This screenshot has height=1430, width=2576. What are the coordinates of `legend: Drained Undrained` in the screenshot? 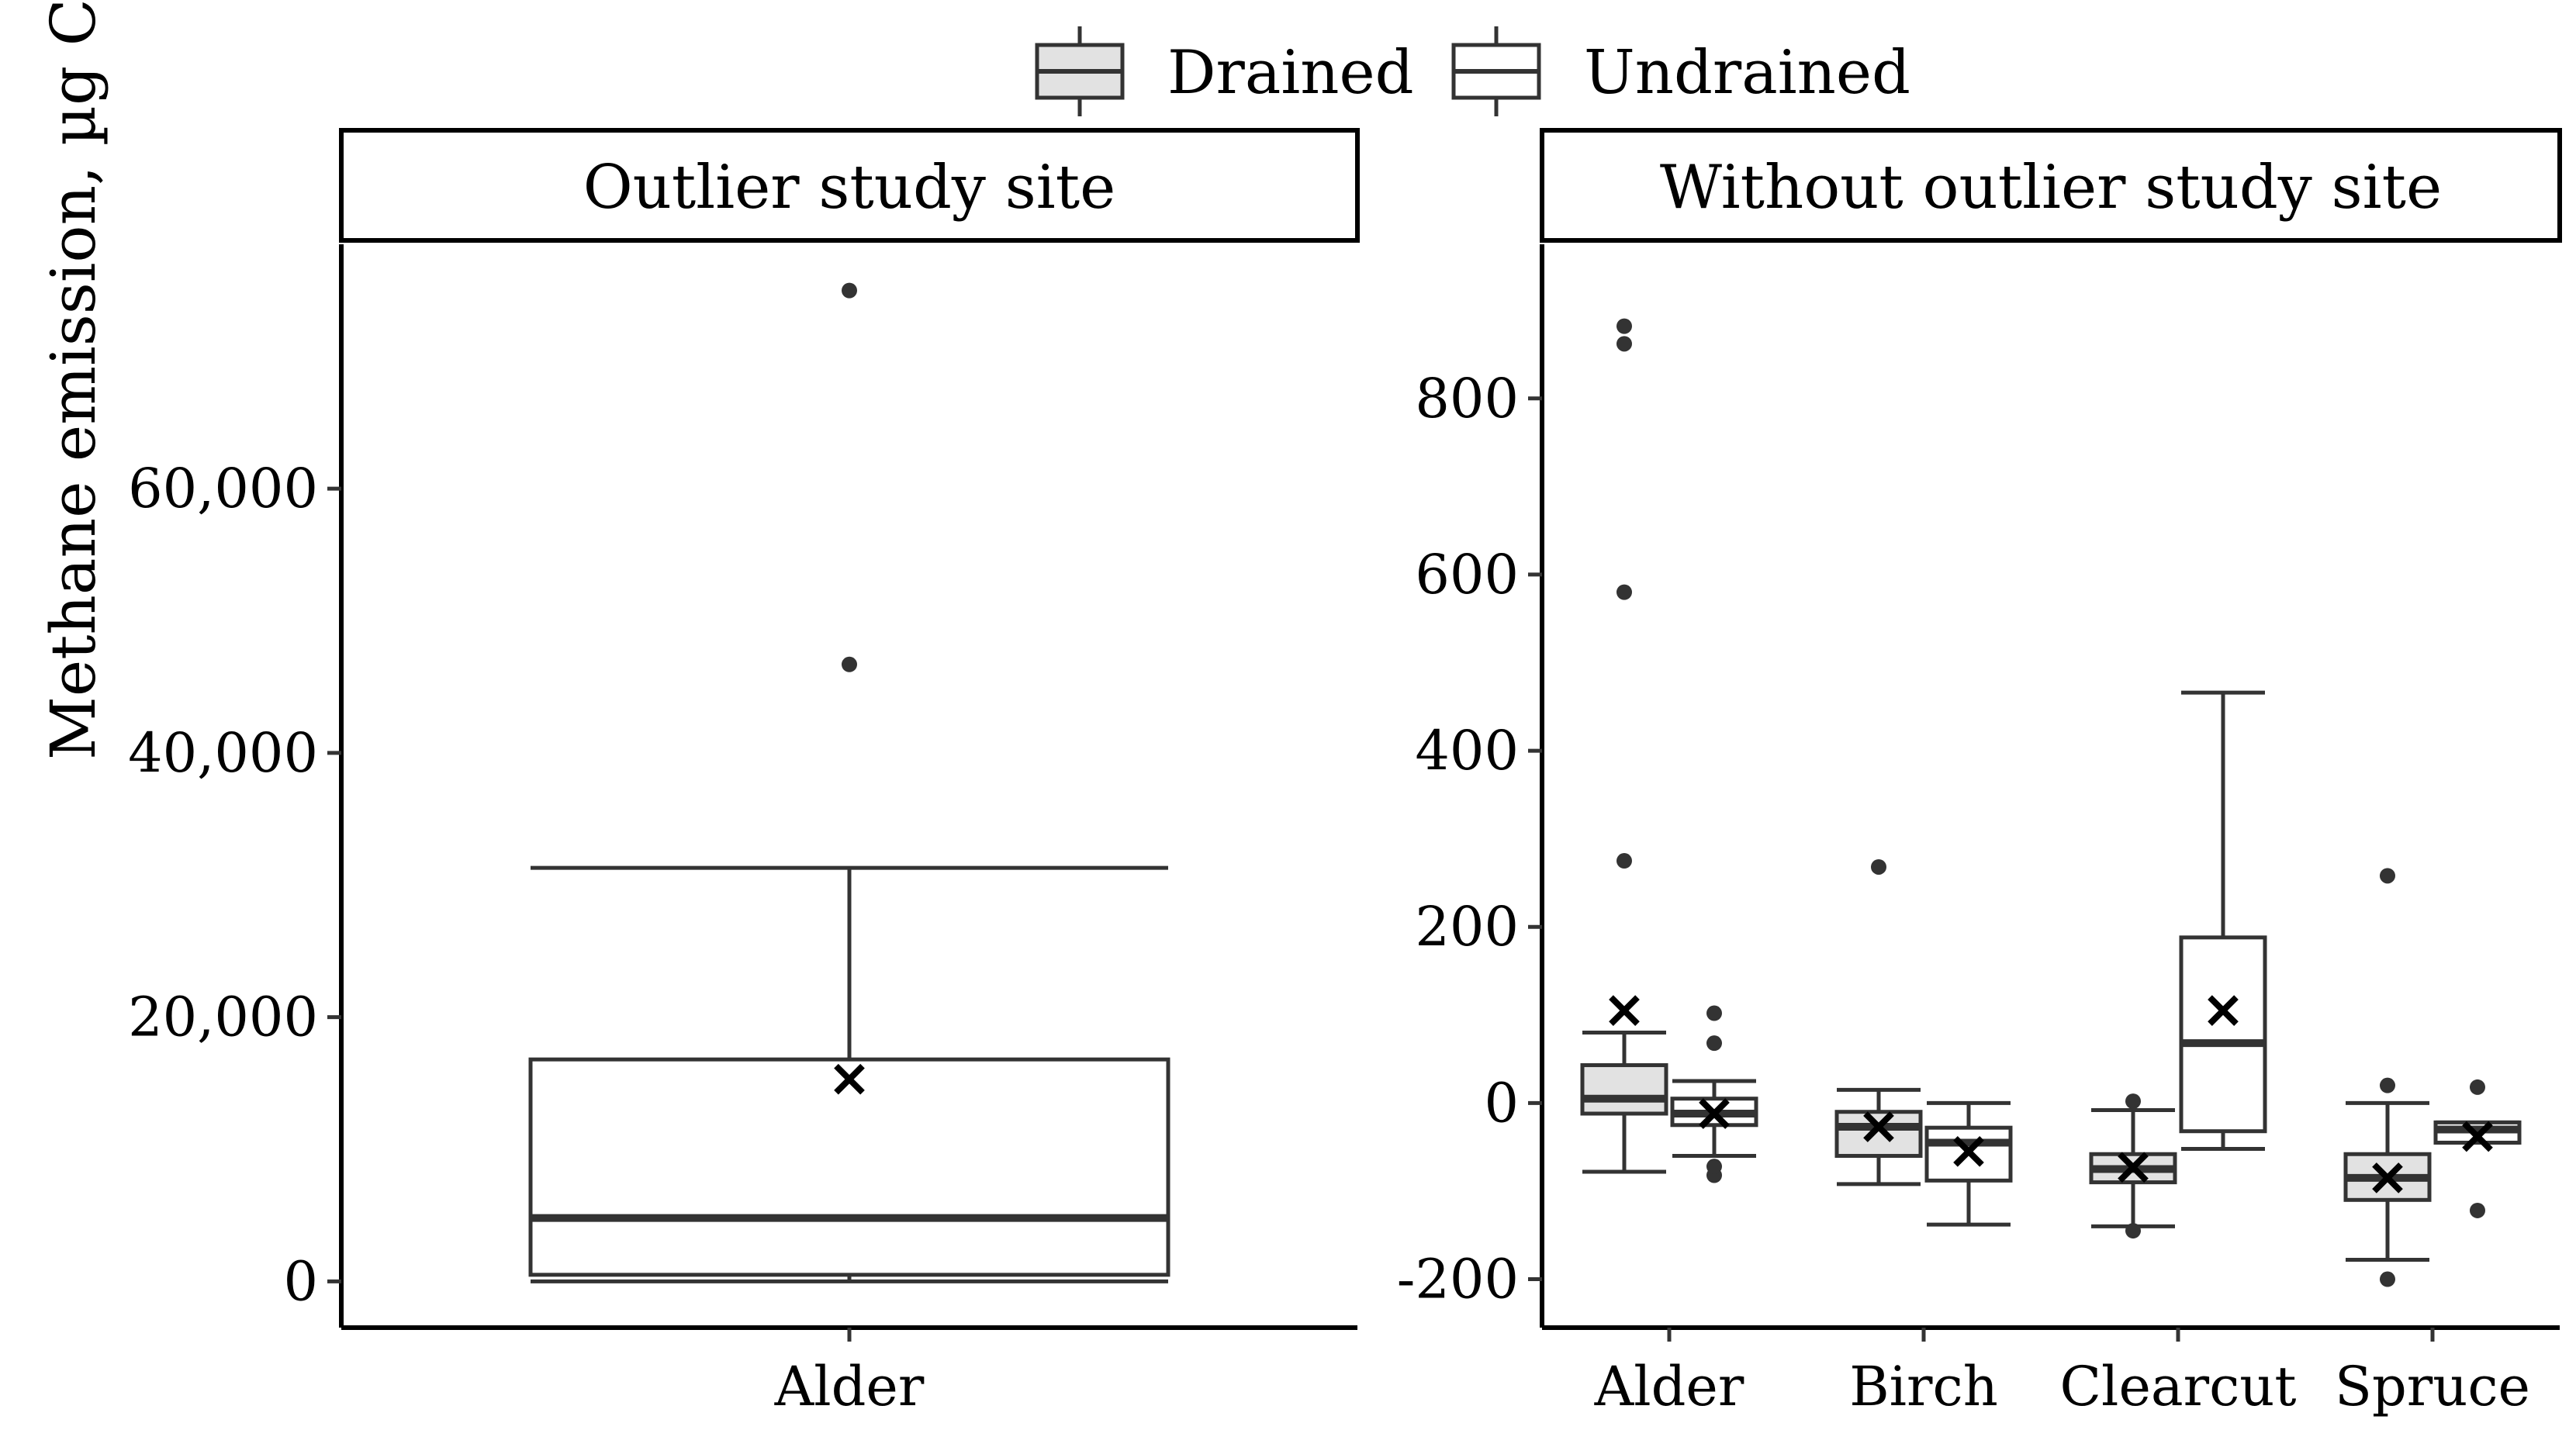 It's located at (1472, 71).